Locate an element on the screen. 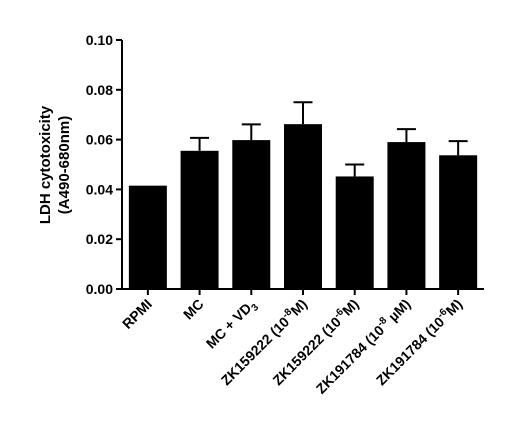 This screenshot has width=522, height=443. y-tick-label: 0.06 is located at coordinates (99, 140).